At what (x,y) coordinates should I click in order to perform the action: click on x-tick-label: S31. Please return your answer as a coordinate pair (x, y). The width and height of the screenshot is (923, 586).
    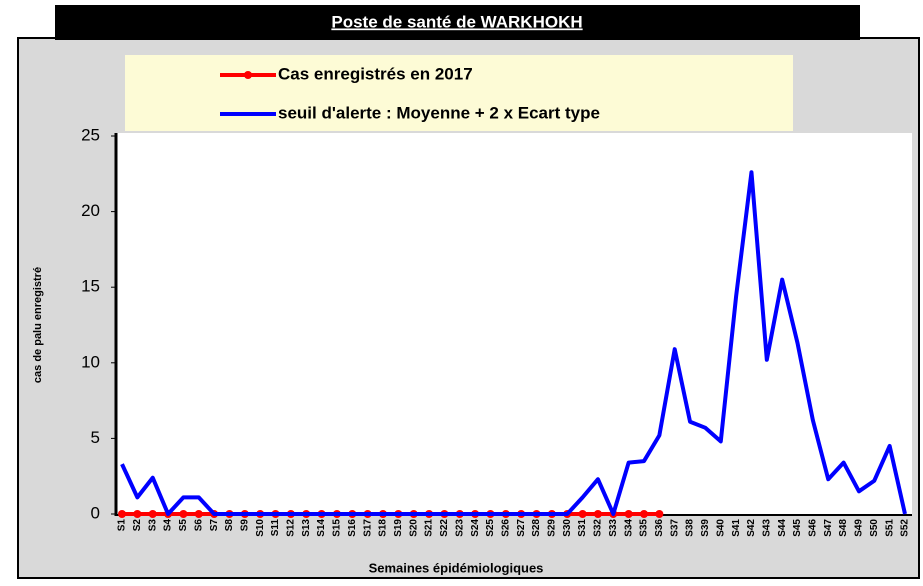
    Looking at the image, I should click on (582, 528).